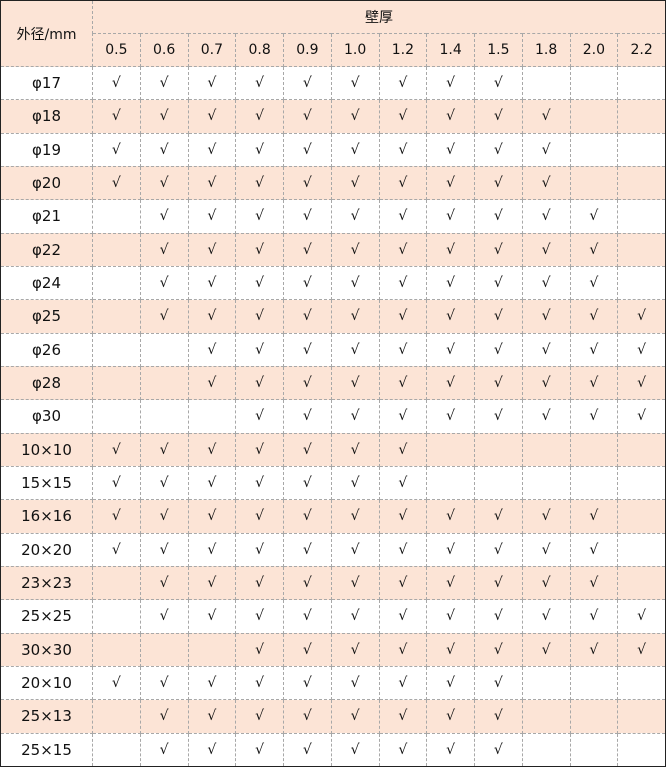  What do you see at coordinates (46, 349) in the screenshot?
I see `size-label: φ26` at bounding box center [46, 349].